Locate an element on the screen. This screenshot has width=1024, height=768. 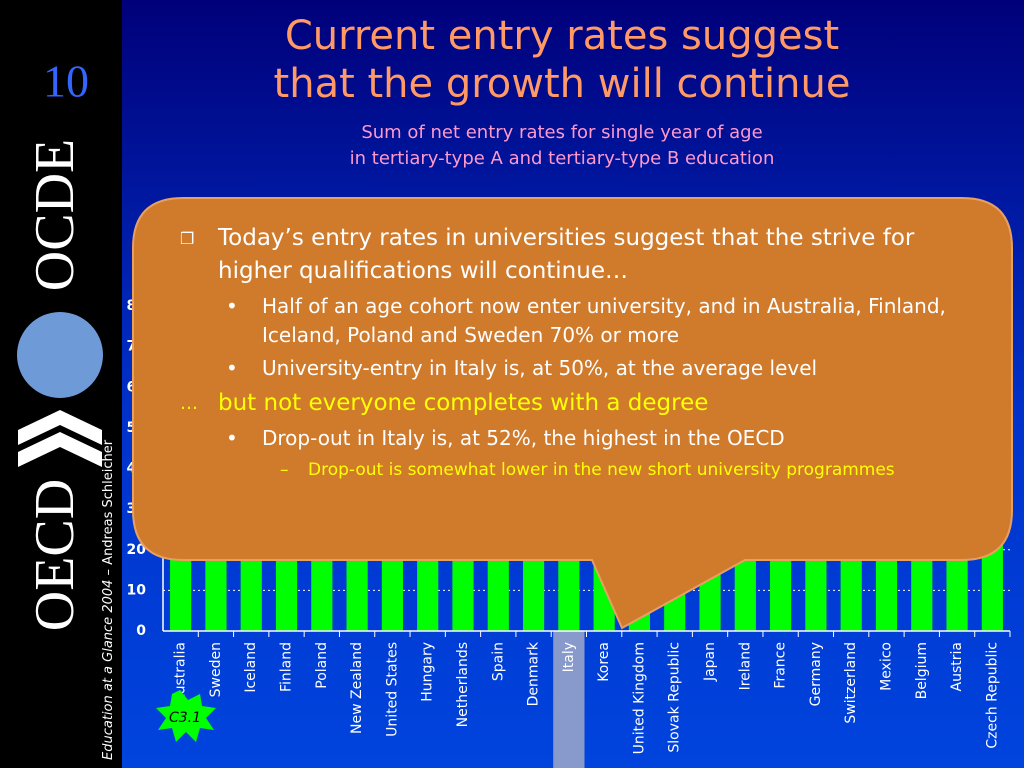
x-tick-label: Slovak Republic is located at coordinates (675, 697).